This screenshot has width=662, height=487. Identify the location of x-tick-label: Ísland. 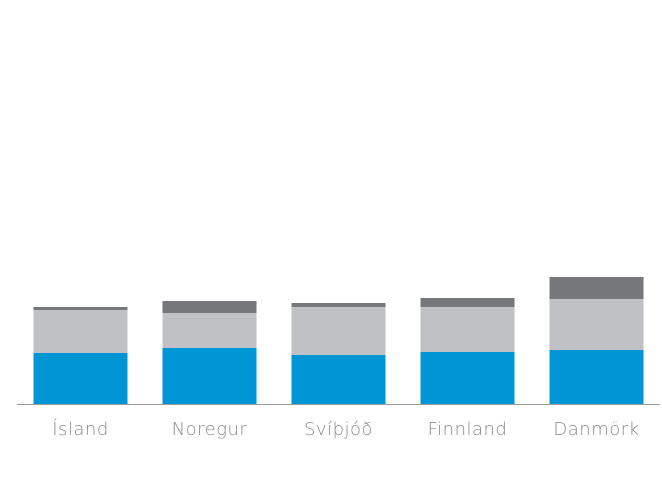
(80, 429).